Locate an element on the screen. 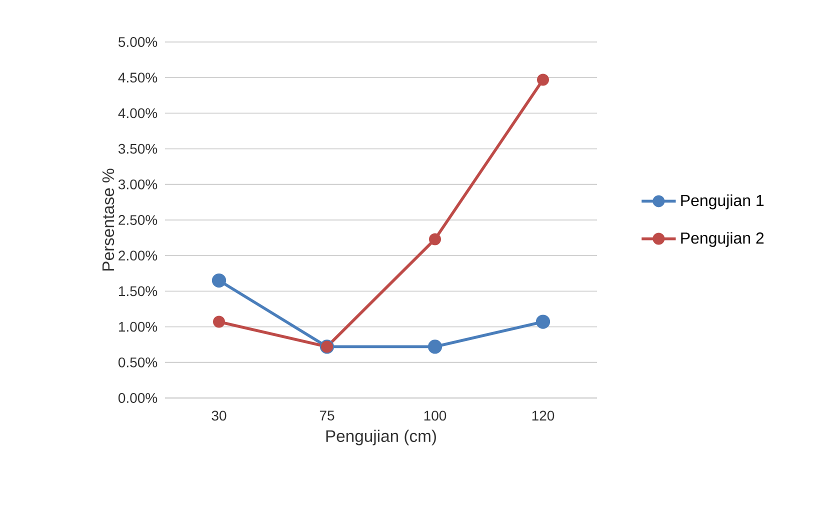  x-tick-label: 30 is located at coordinates (219, 415).